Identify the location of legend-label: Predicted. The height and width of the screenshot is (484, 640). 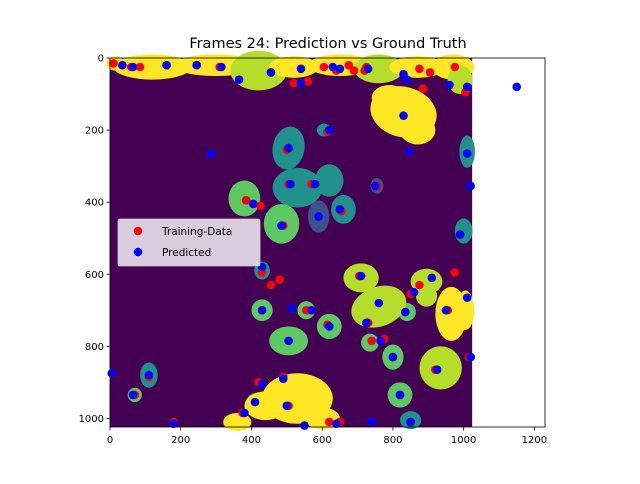
(186, 253).